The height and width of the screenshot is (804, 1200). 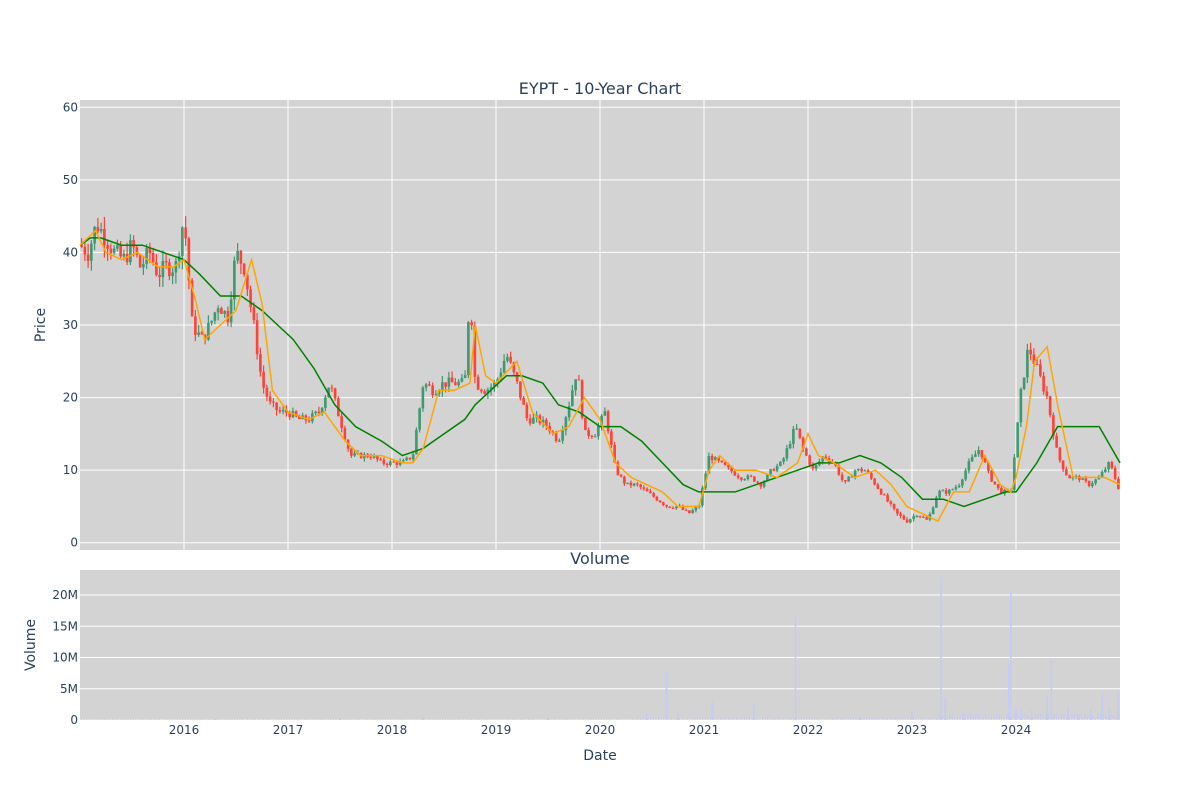 What do you see at coordinates (74, 543) in the screenshot?
I see `price-y-tick-label: 0` at bounding box center [74, 543].